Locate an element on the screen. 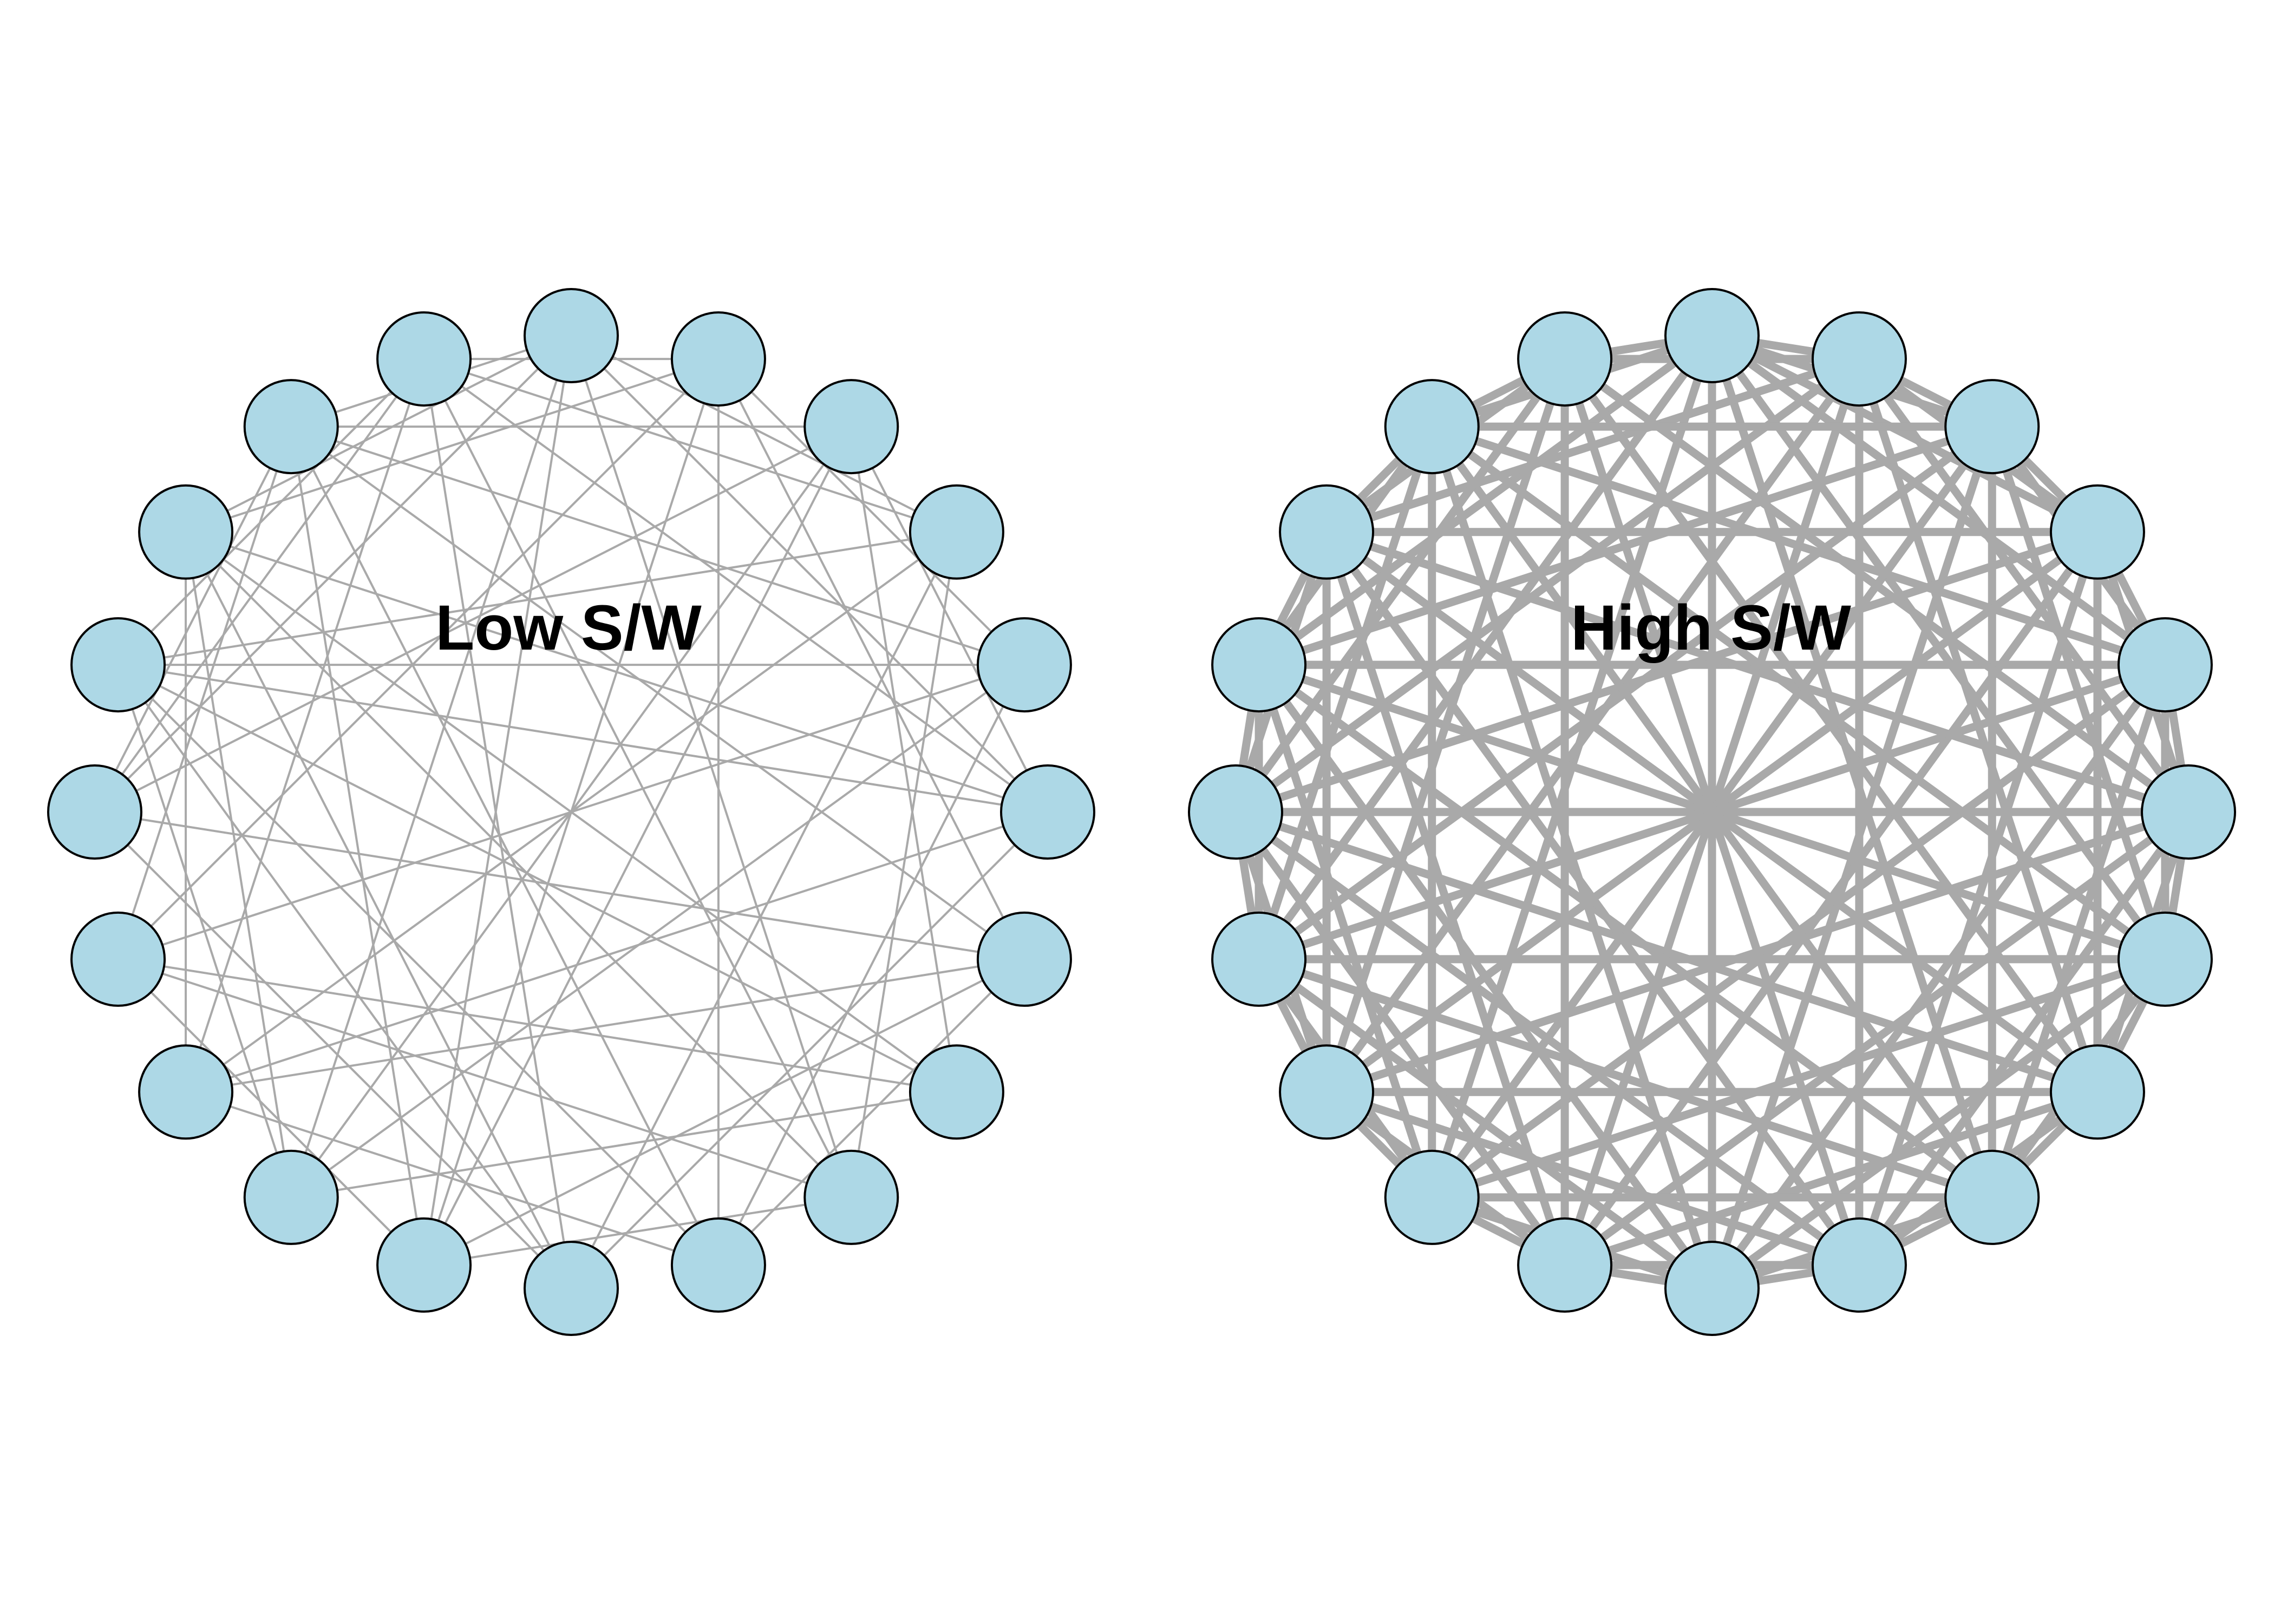  panel-label-low: Low S/W is located at coordinates (568, 628).